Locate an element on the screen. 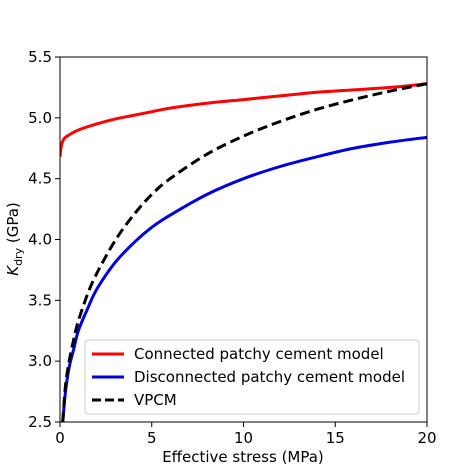 Image resolution: width=474 pixels, height=474 pixels. y-axis-label-main: K is located at coordinates (13, 270).